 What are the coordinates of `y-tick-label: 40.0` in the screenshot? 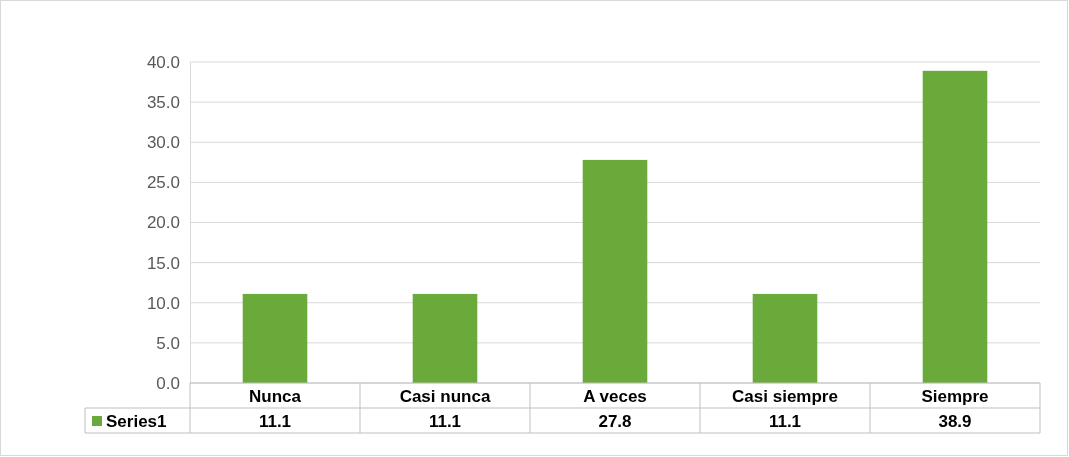 It's located at (163, 62).